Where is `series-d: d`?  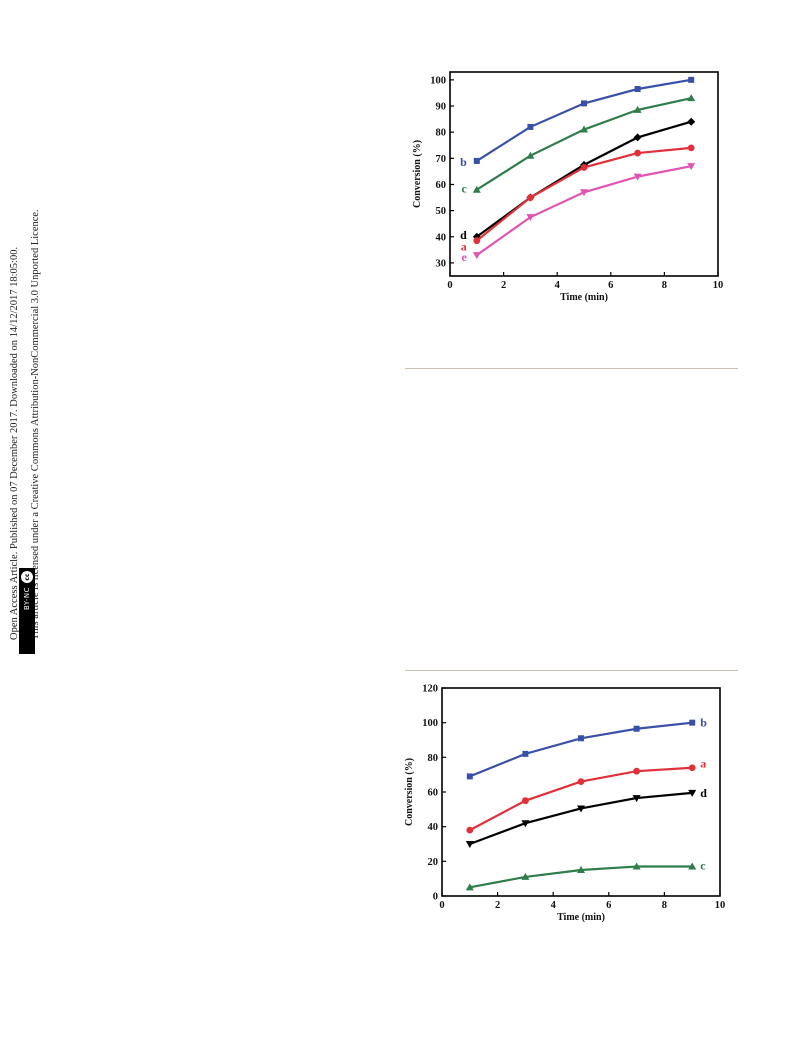
series-d: d is located at coordinates (586, 817).